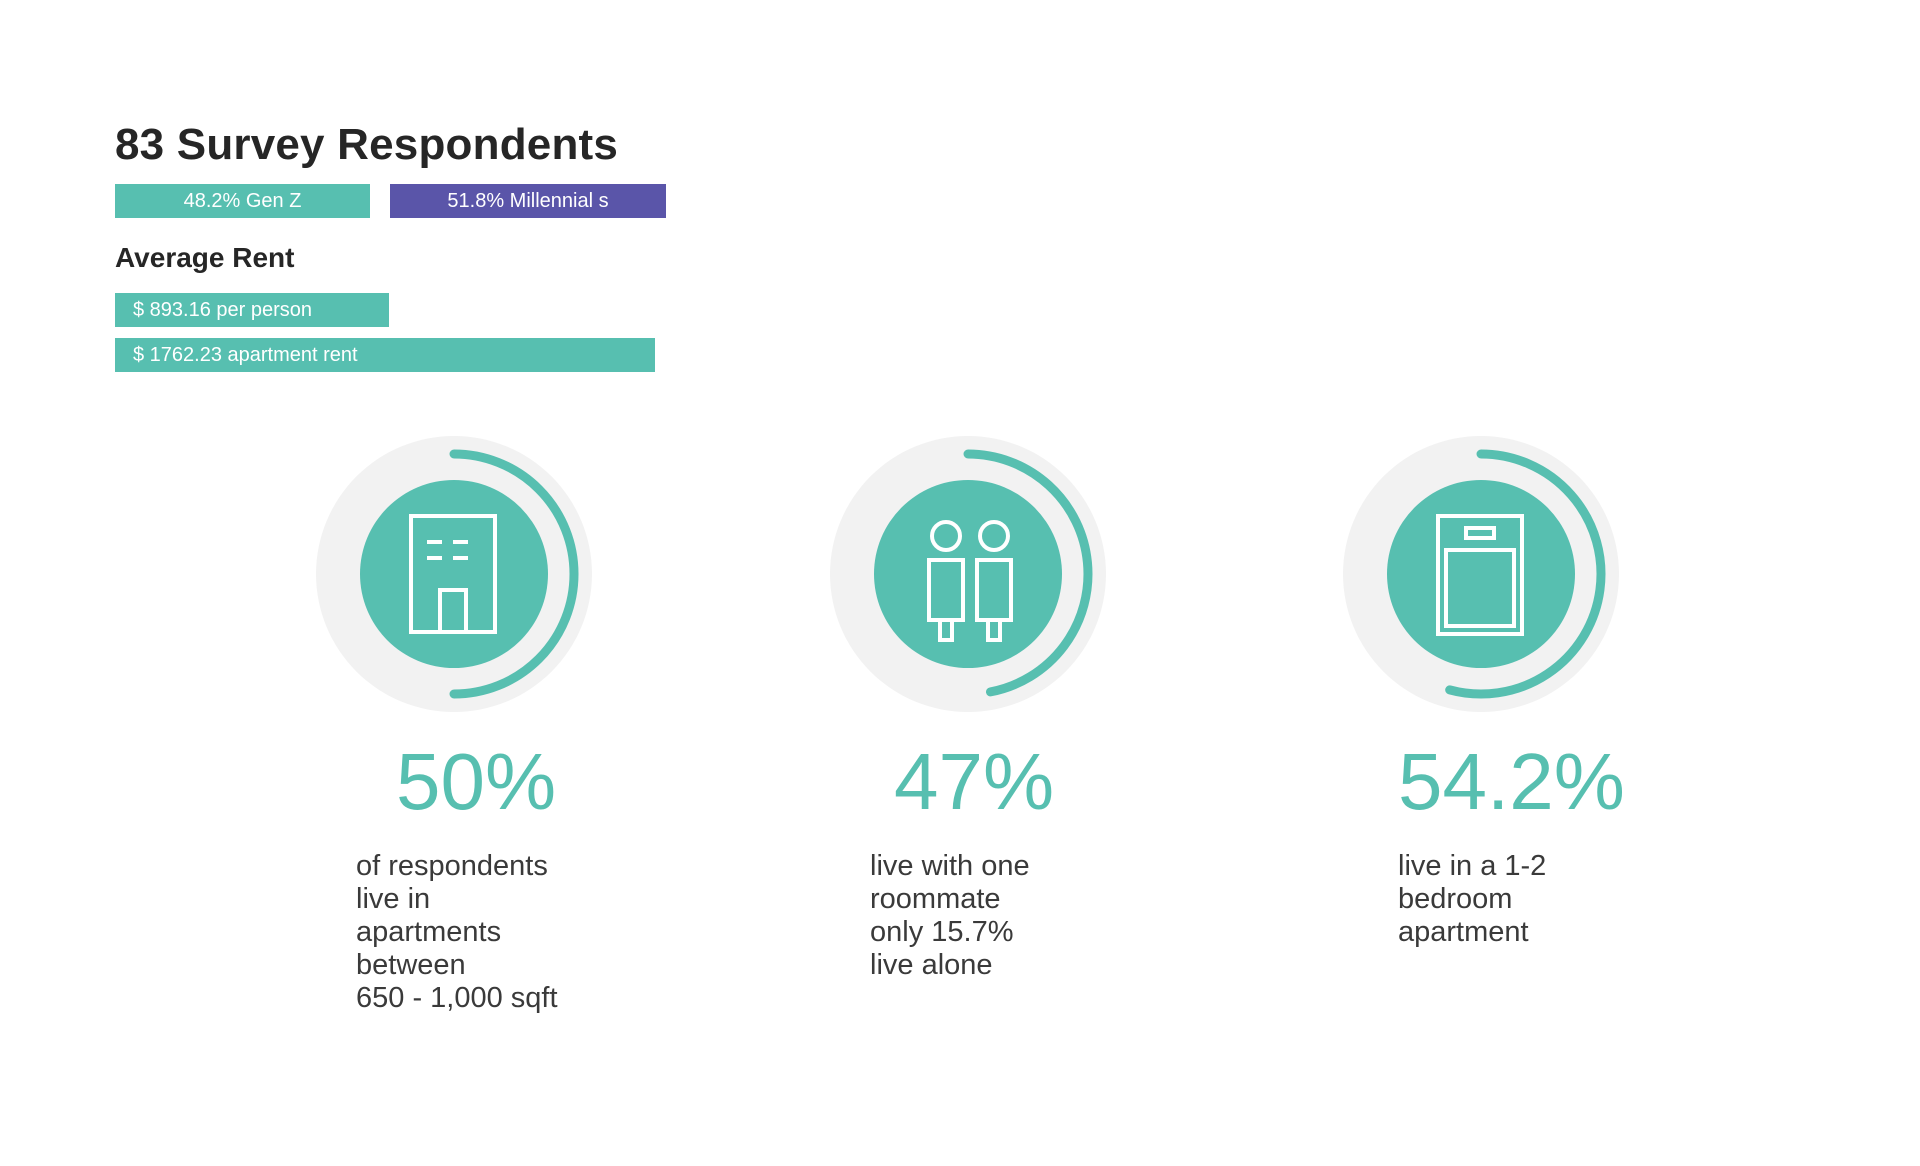  What do you see at coordinates (252, 310) in the screenshot?
I see `rent-per-person-bar: $ 893.16 per person` at bounding box center [252, 310].